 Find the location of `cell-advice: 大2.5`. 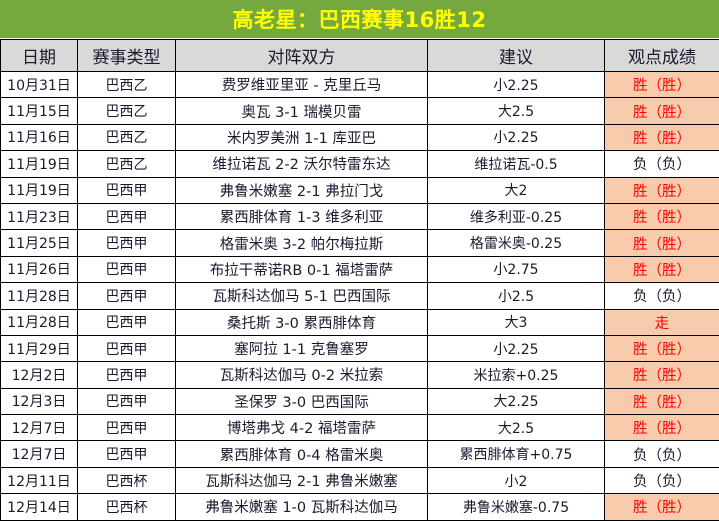

cell-advice: 大2.5 is located at coordinates (516, 111).